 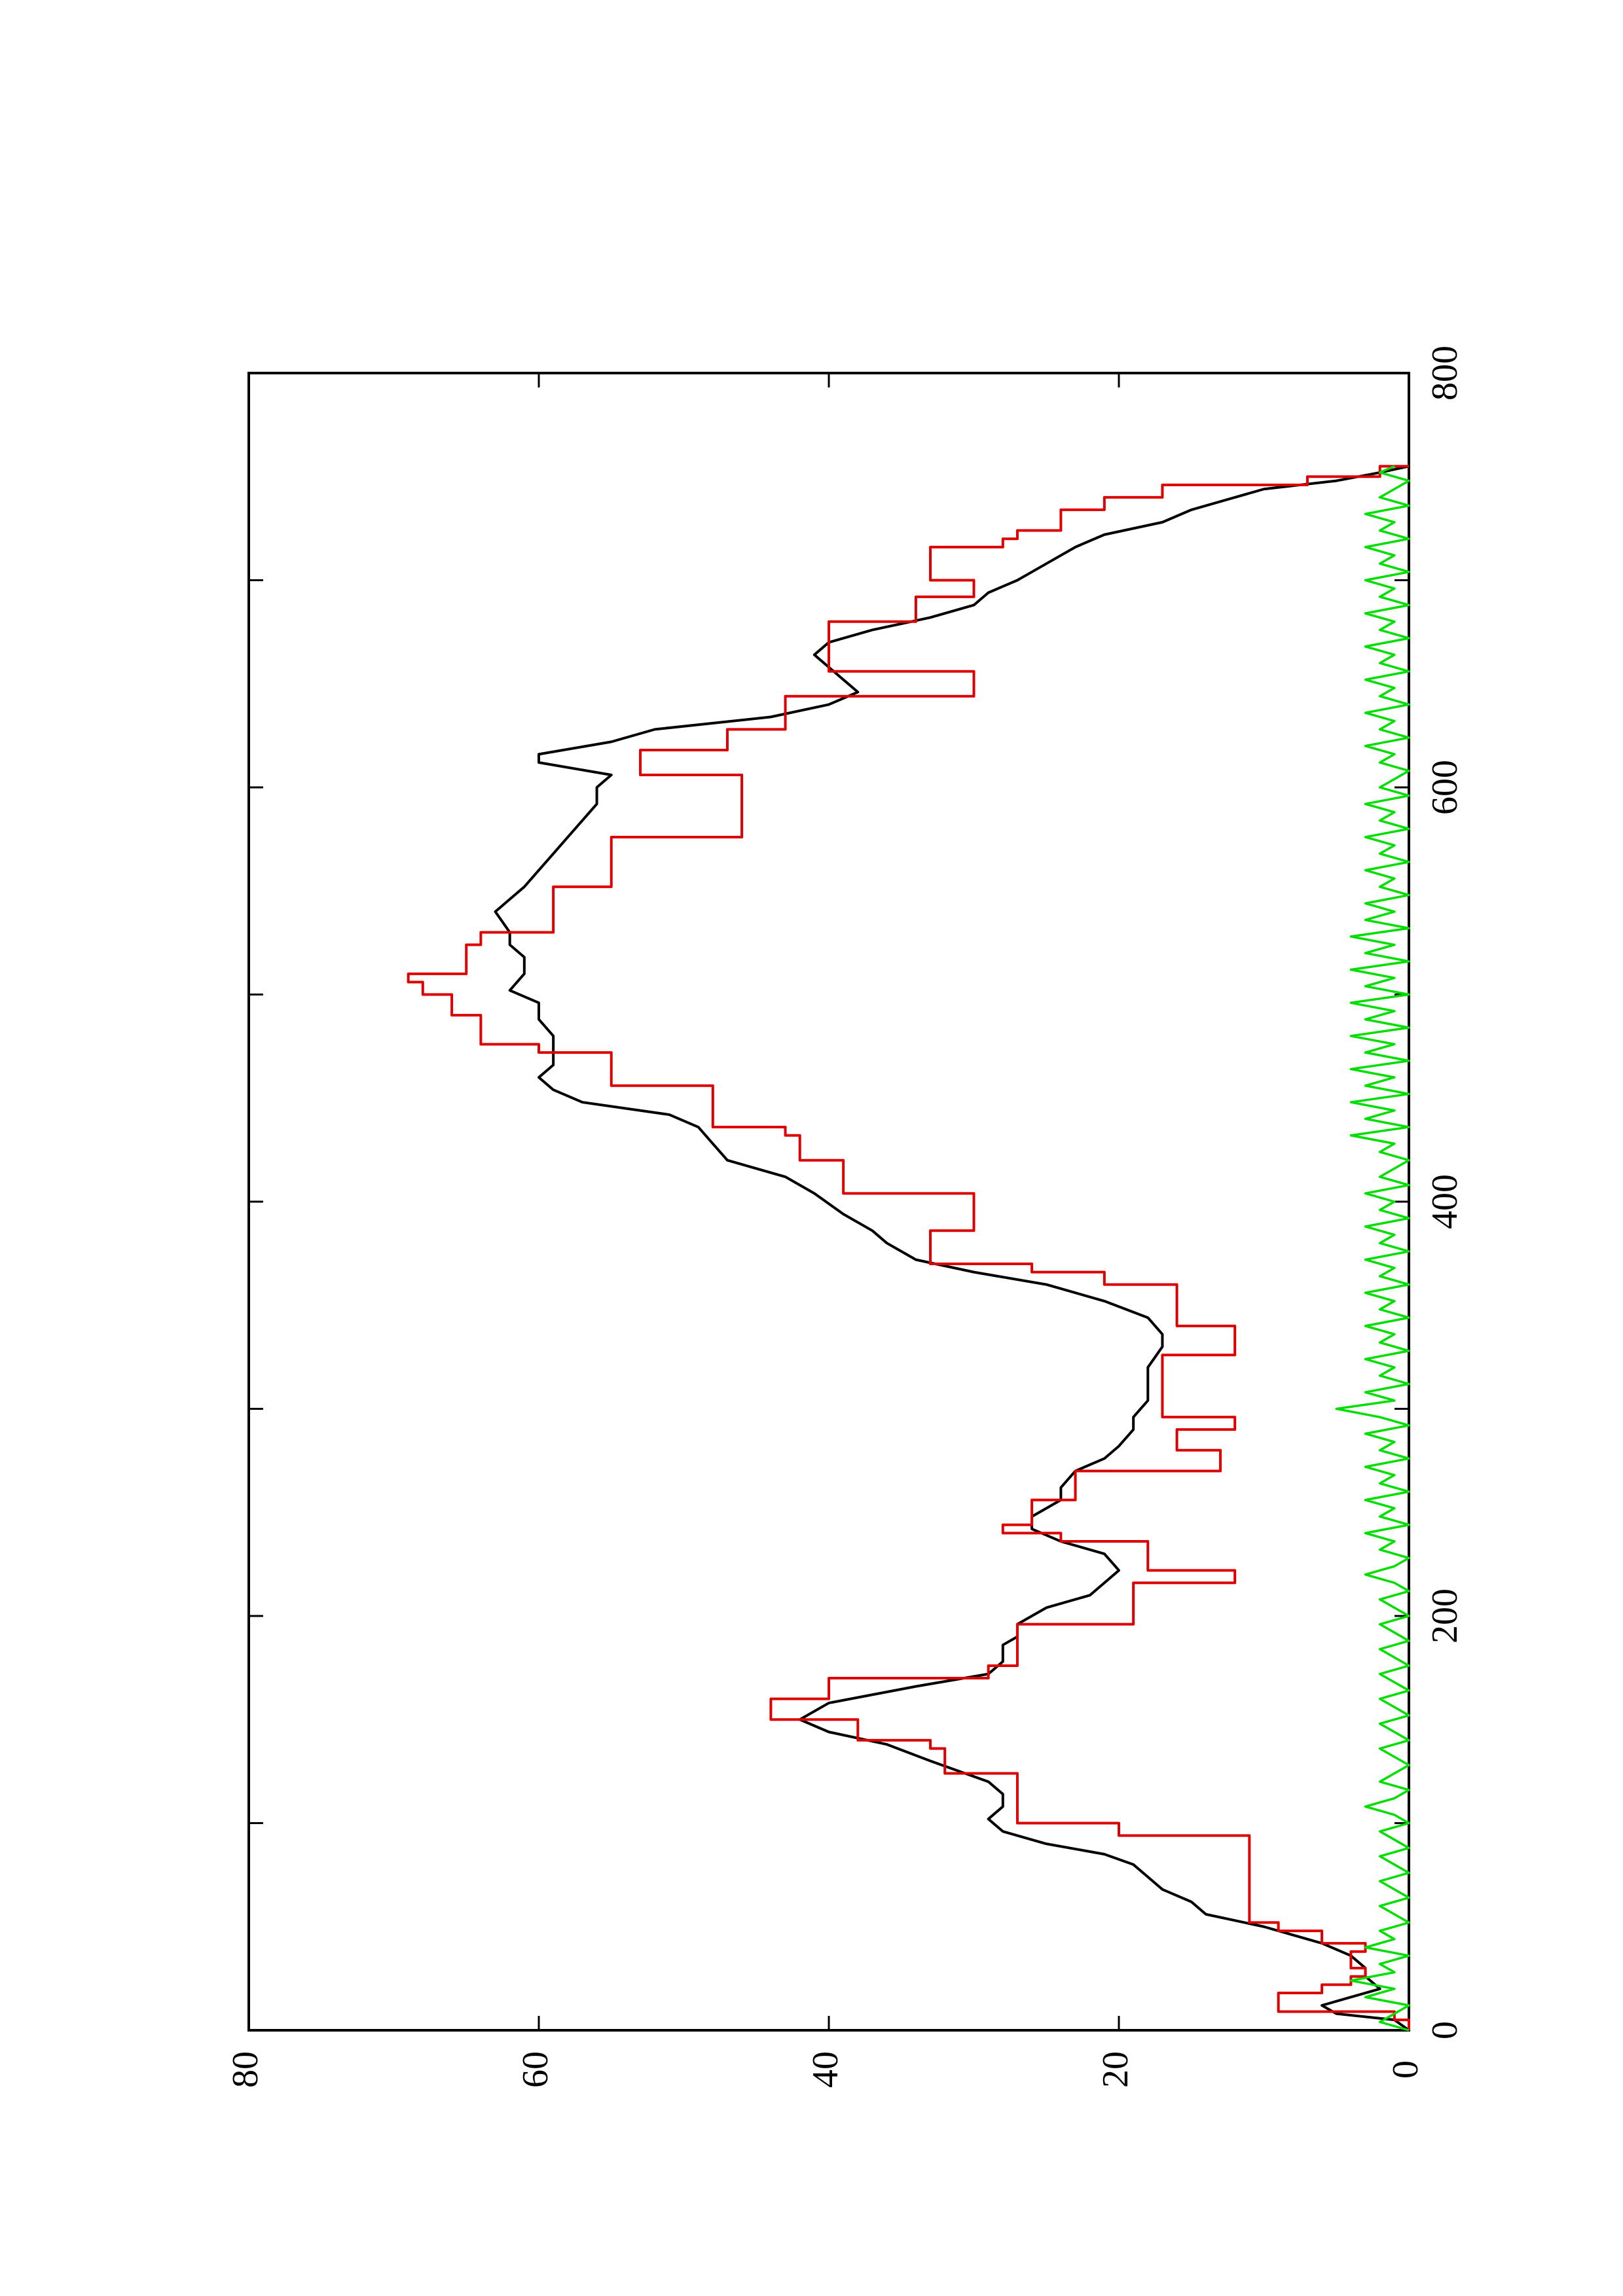 I want to click on x-tick-label: 800, so click(x=1445, y=373).